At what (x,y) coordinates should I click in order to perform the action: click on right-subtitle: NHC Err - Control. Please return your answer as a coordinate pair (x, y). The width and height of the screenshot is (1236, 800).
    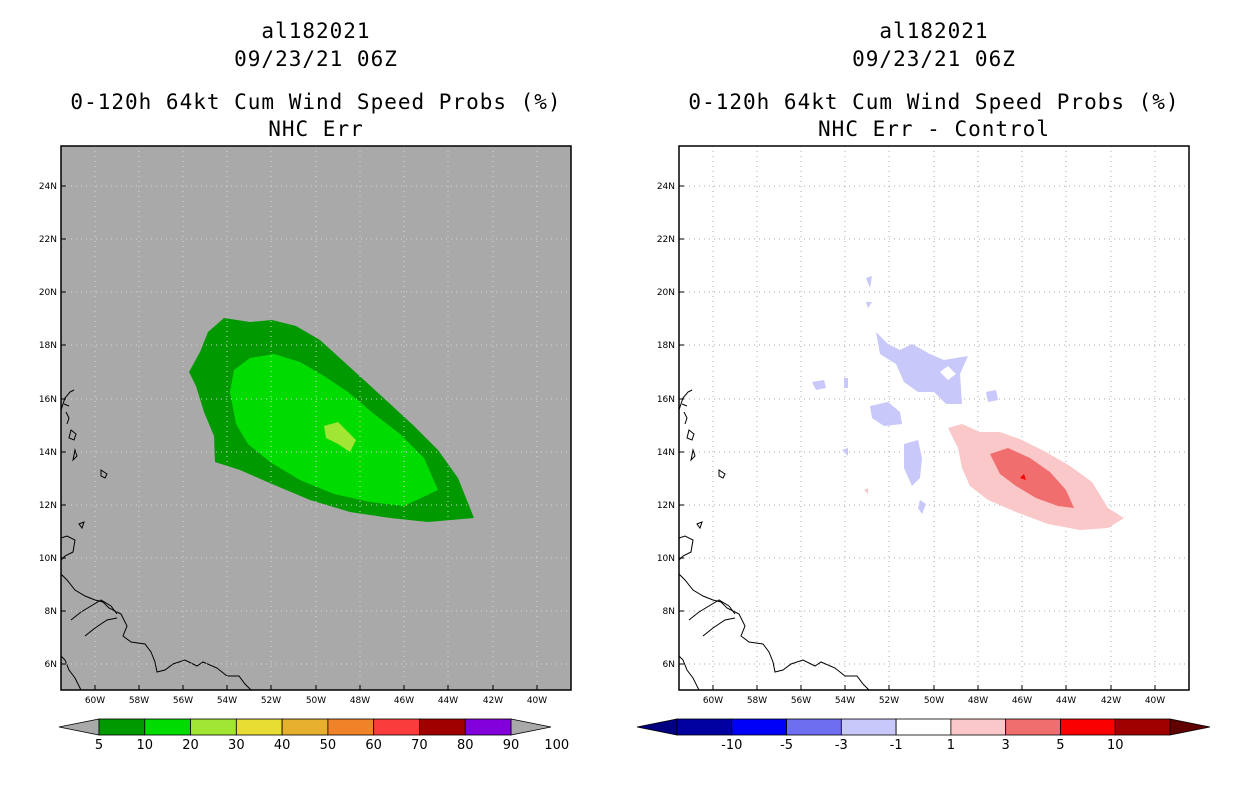
    Looking at the image, I should click on (934, 129).